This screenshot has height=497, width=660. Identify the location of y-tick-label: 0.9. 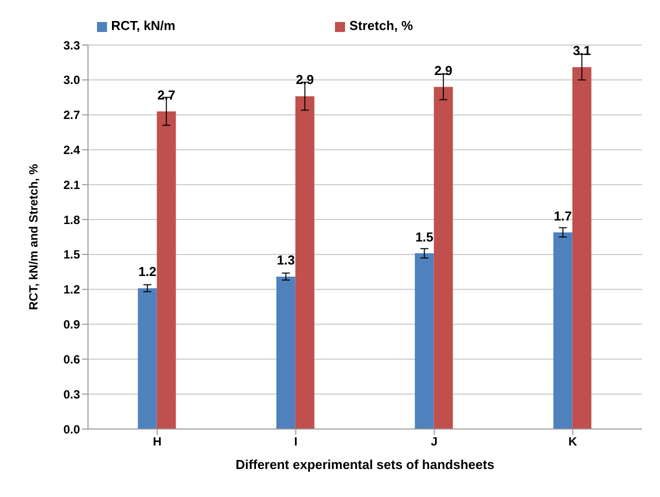
(71, 325).